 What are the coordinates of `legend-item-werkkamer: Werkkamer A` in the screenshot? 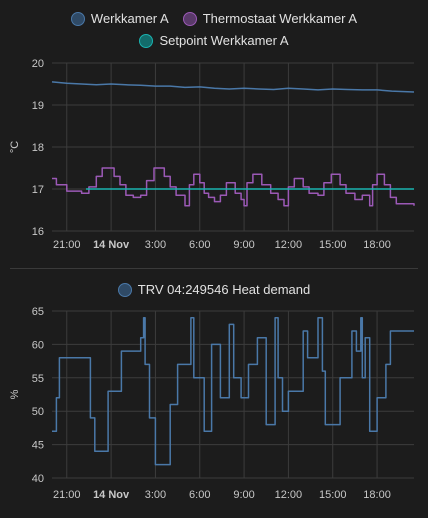 It's located at (119, 19).